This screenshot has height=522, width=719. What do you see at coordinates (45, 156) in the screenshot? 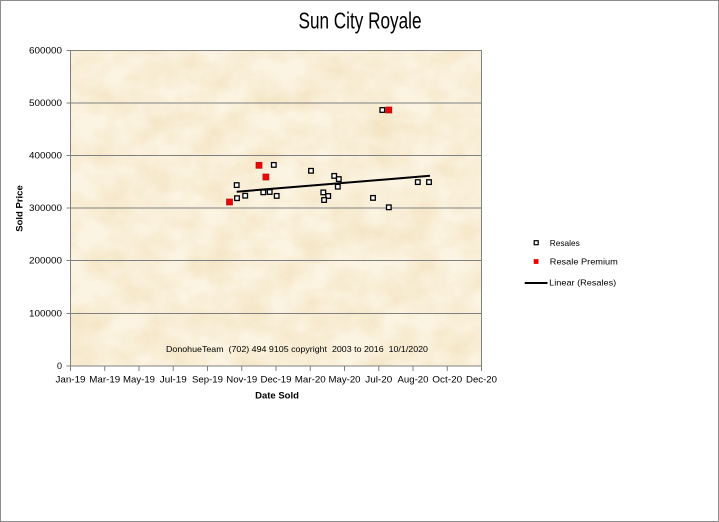
I see `svg-text: 400000` at bounding box center [45, 156].